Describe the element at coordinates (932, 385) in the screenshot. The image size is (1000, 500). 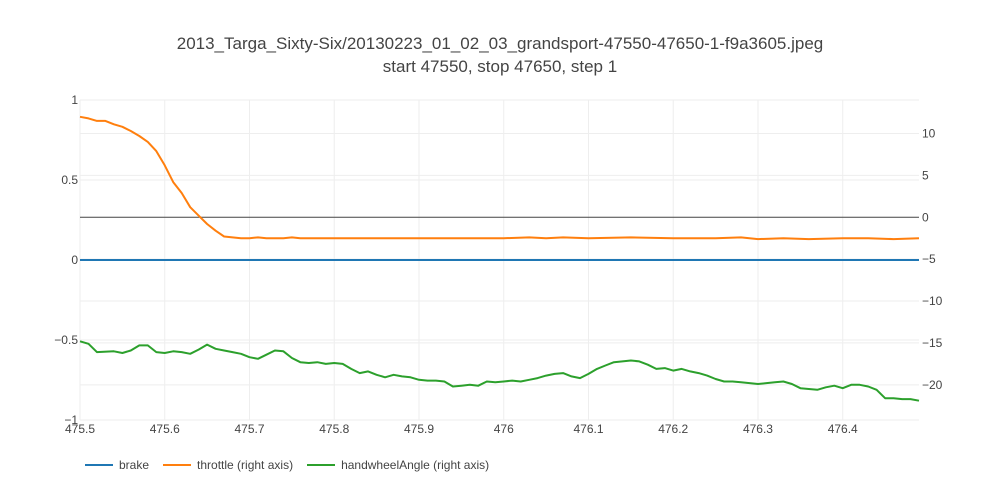
I see `y-right-tick-label: −20` at that location.